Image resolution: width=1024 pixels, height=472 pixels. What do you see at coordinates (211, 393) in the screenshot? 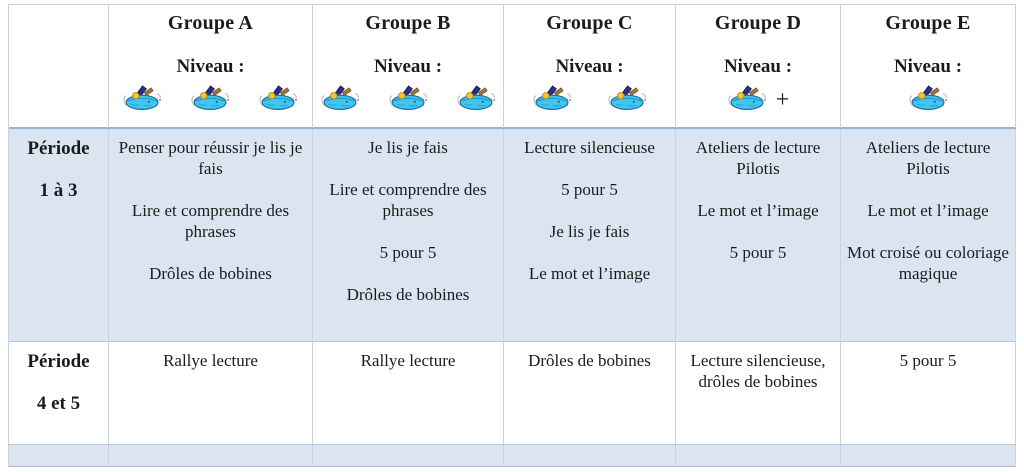
I see `activities-cell-a-p45: Rallye lecture` at bounding box center [211, 393].